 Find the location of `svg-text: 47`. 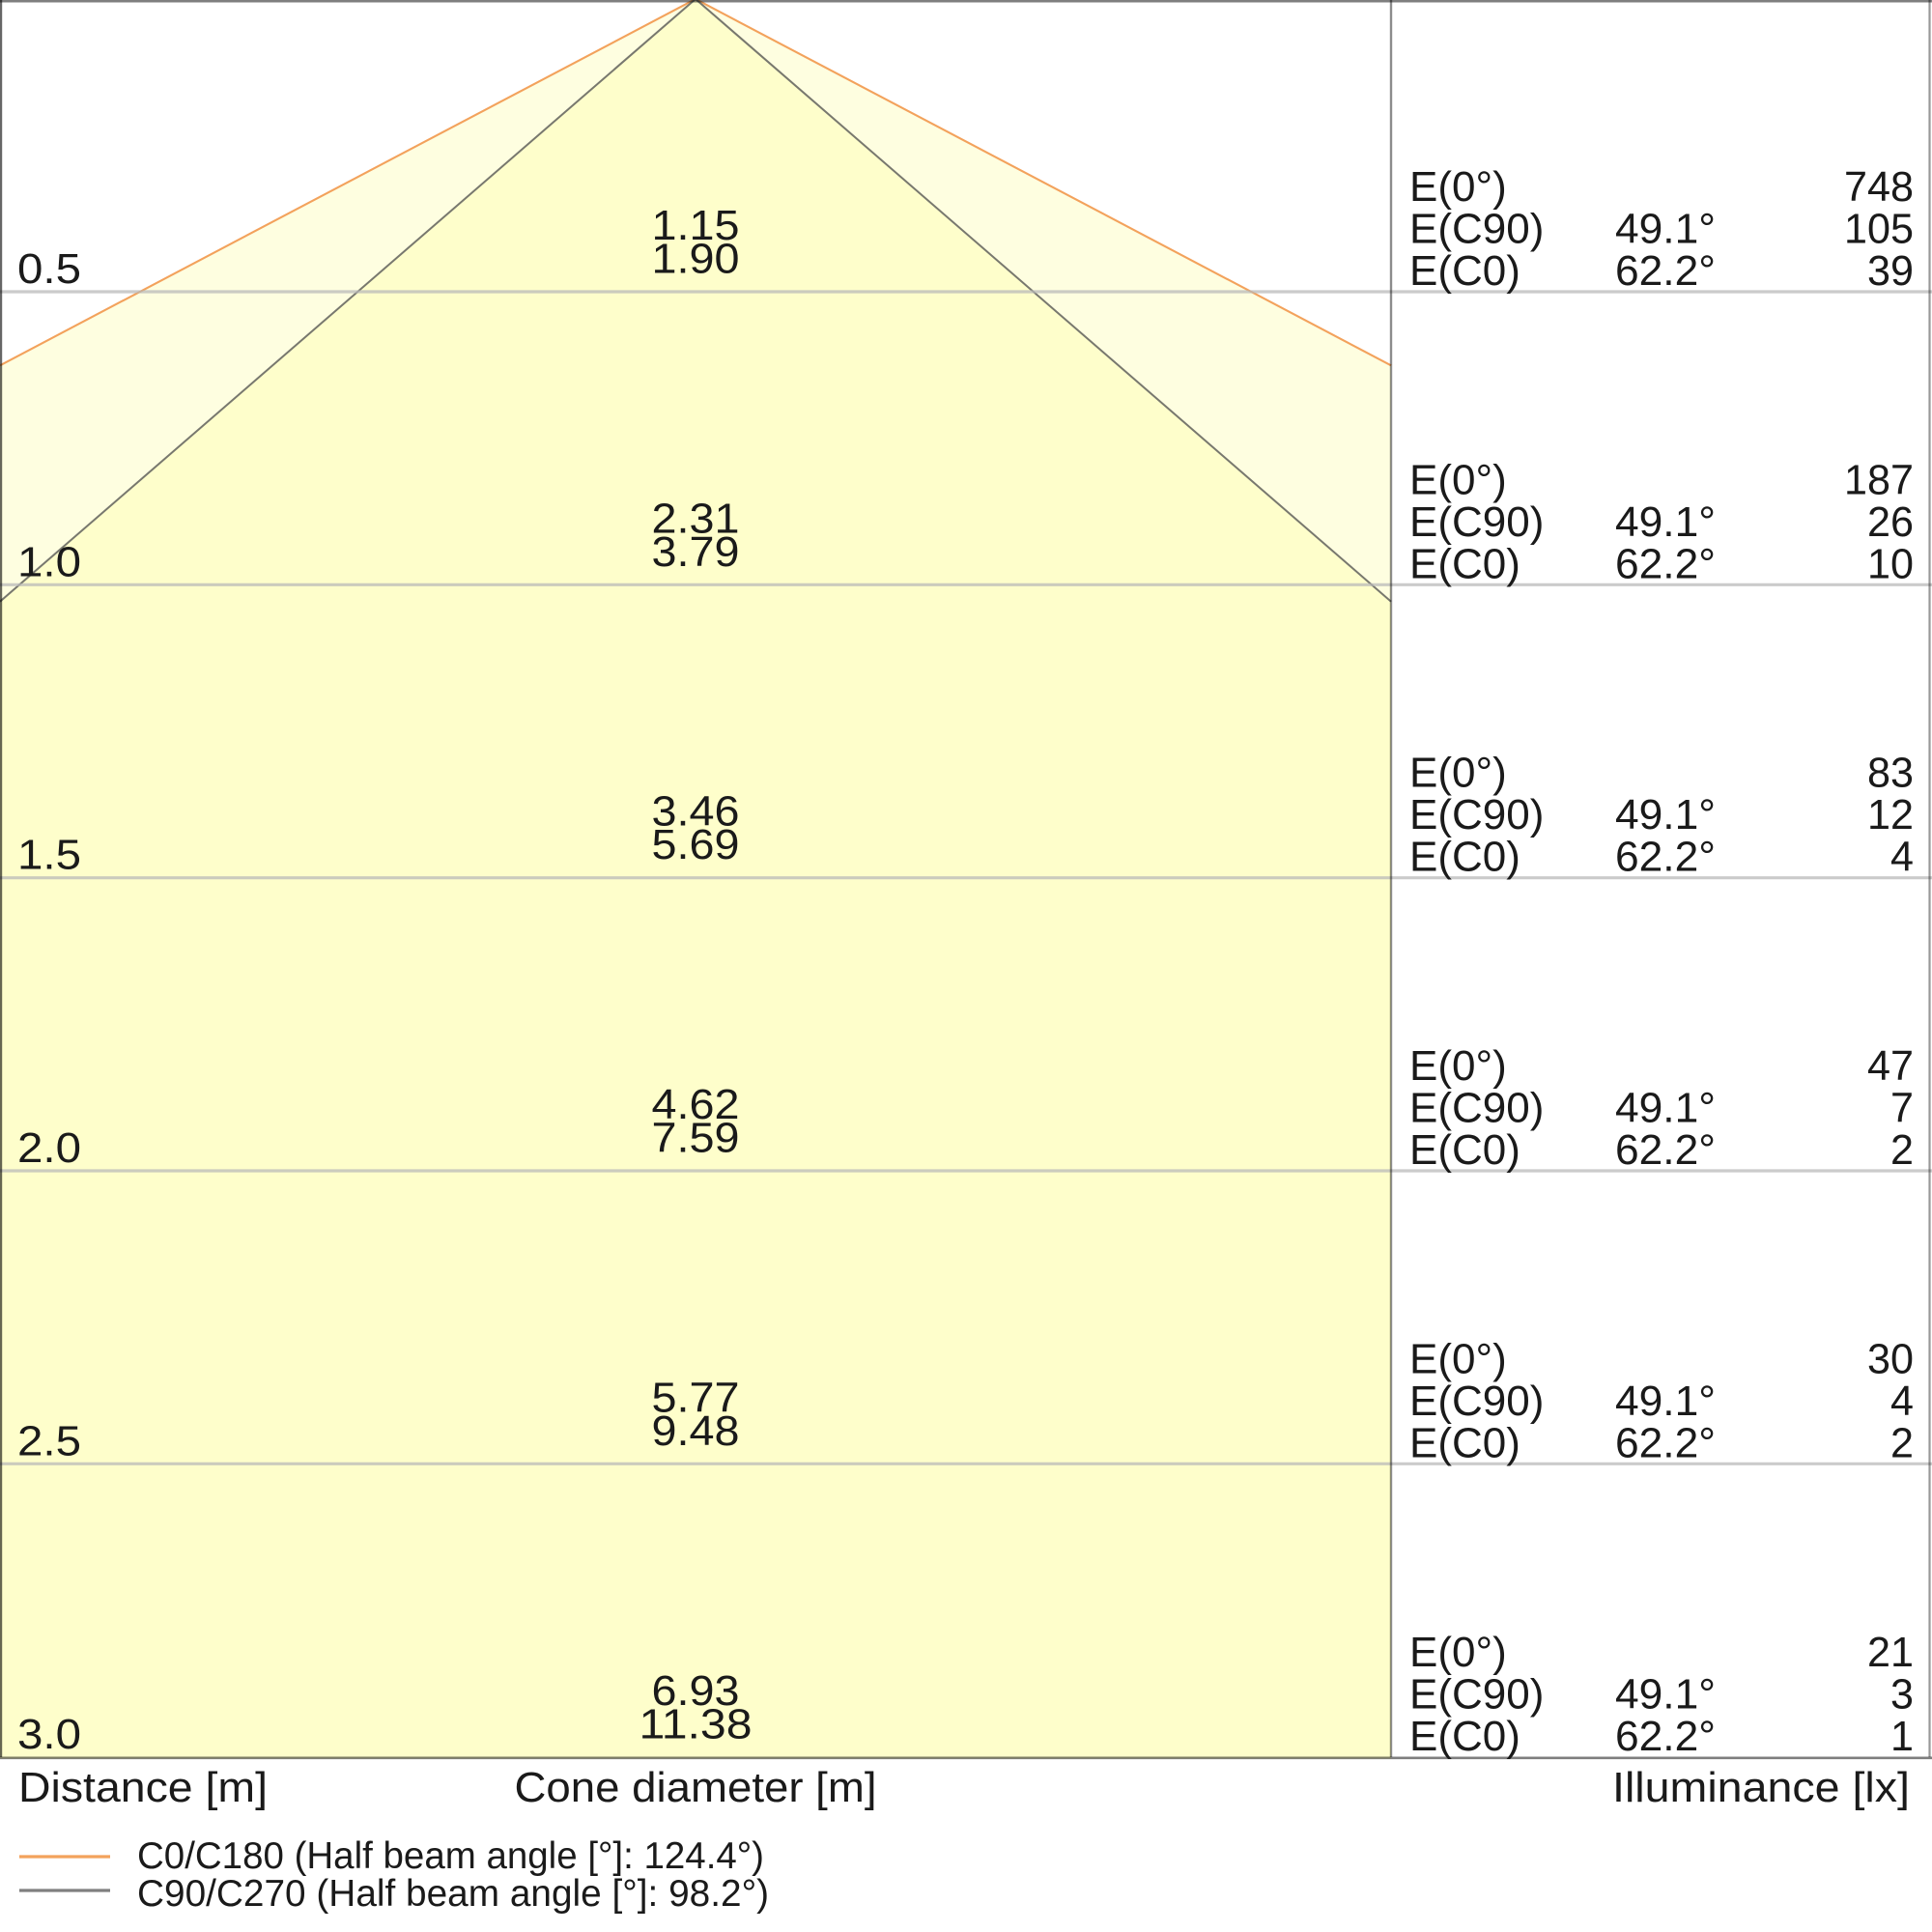

svg-text: 47 is located at coordinates (1890, 1066).